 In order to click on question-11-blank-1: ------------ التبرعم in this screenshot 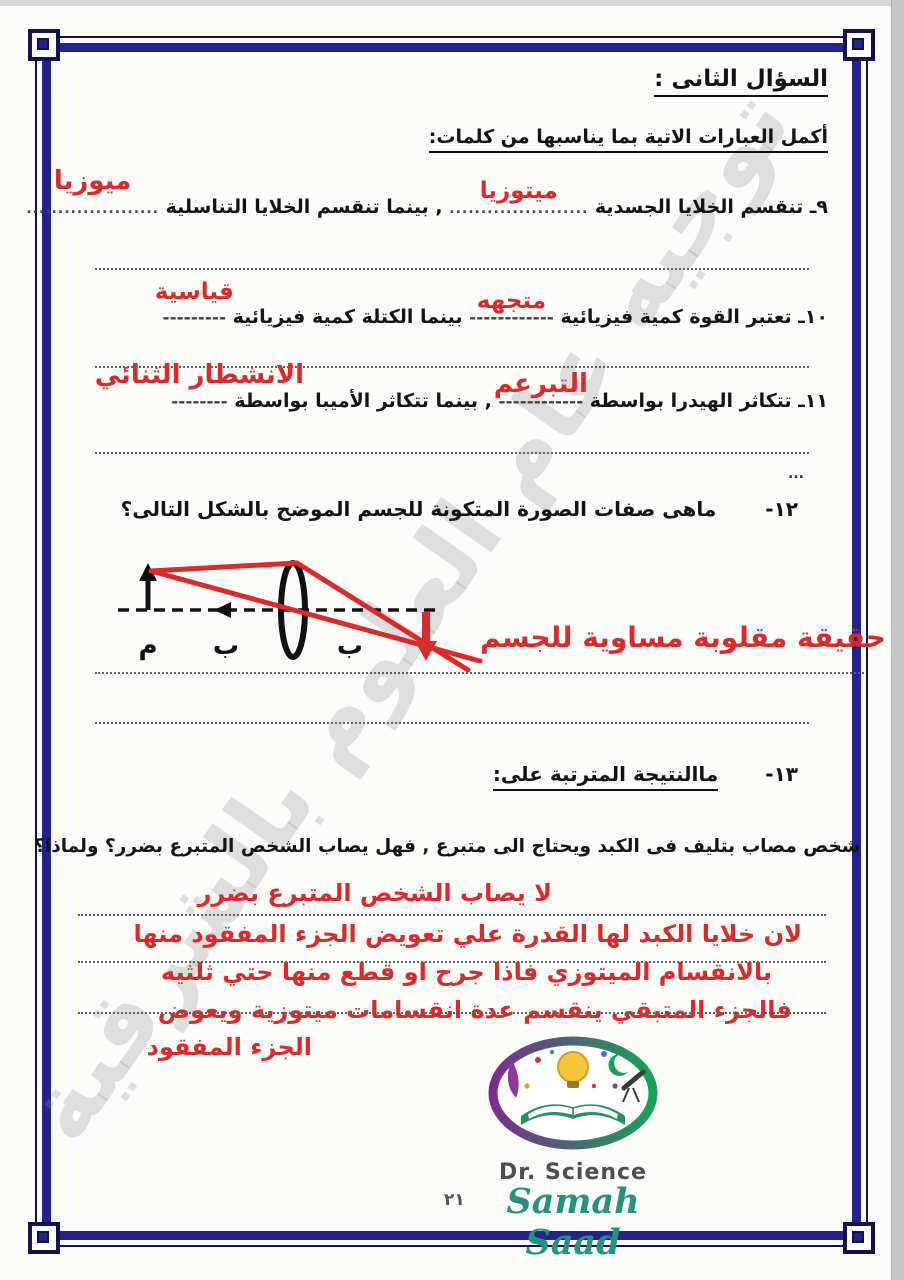, I will do `click(541, 391)`.